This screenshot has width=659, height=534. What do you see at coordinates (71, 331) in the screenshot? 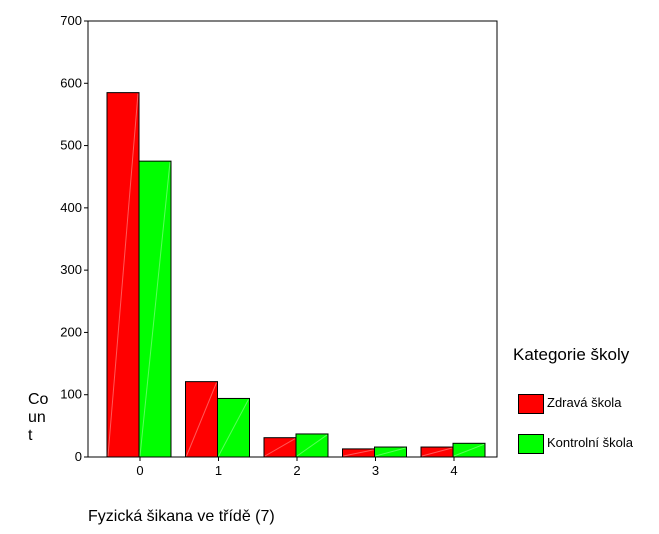
I see `y-tick-label: 200` at bounding box center [71, 331].